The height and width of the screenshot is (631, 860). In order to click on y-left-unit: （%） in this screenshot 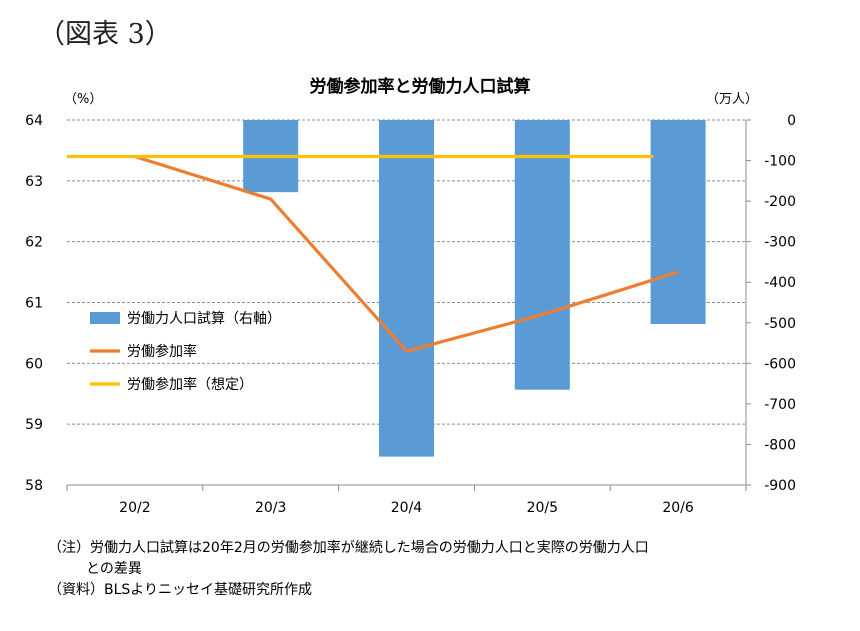, I will do `click(83, 99)`.